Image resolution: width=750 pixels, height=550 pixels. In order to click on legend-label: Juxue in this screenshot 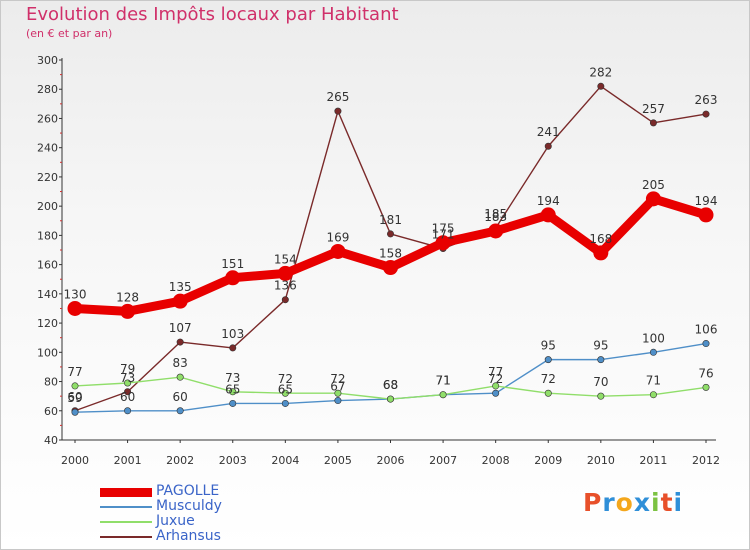, I will do `click(175, 521)`.